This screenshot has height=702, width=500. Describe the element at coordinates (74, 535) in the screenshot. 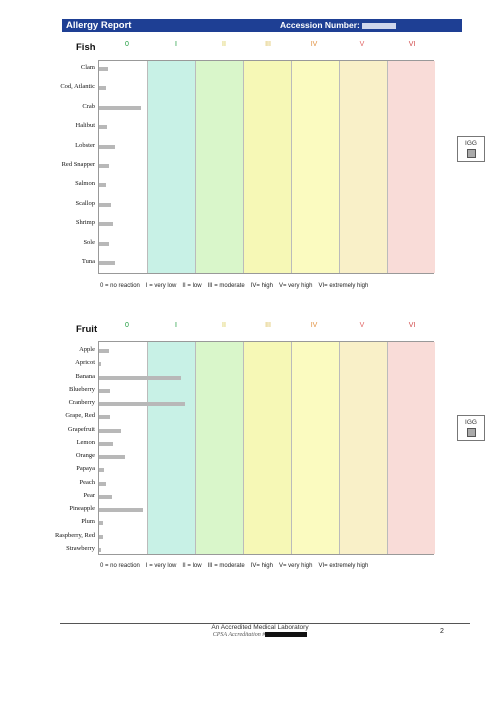

I see `allergen-label: Raspberry, Red` at that location.